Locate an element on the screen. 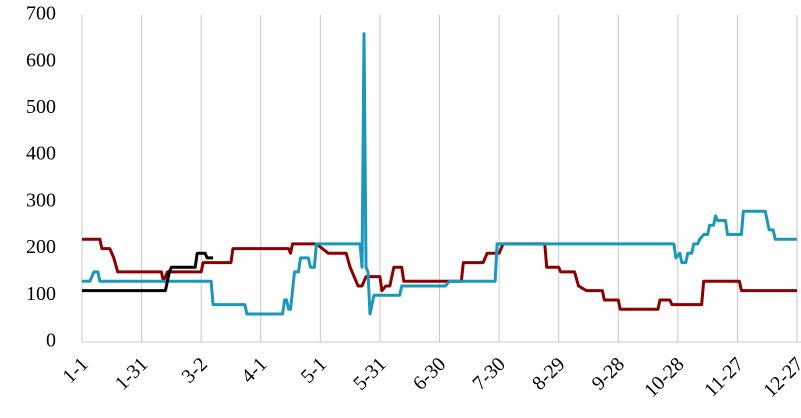 This screenshot has height=418, width=801. x-tick-label: 10-28 is located at coordinates (664, 377).